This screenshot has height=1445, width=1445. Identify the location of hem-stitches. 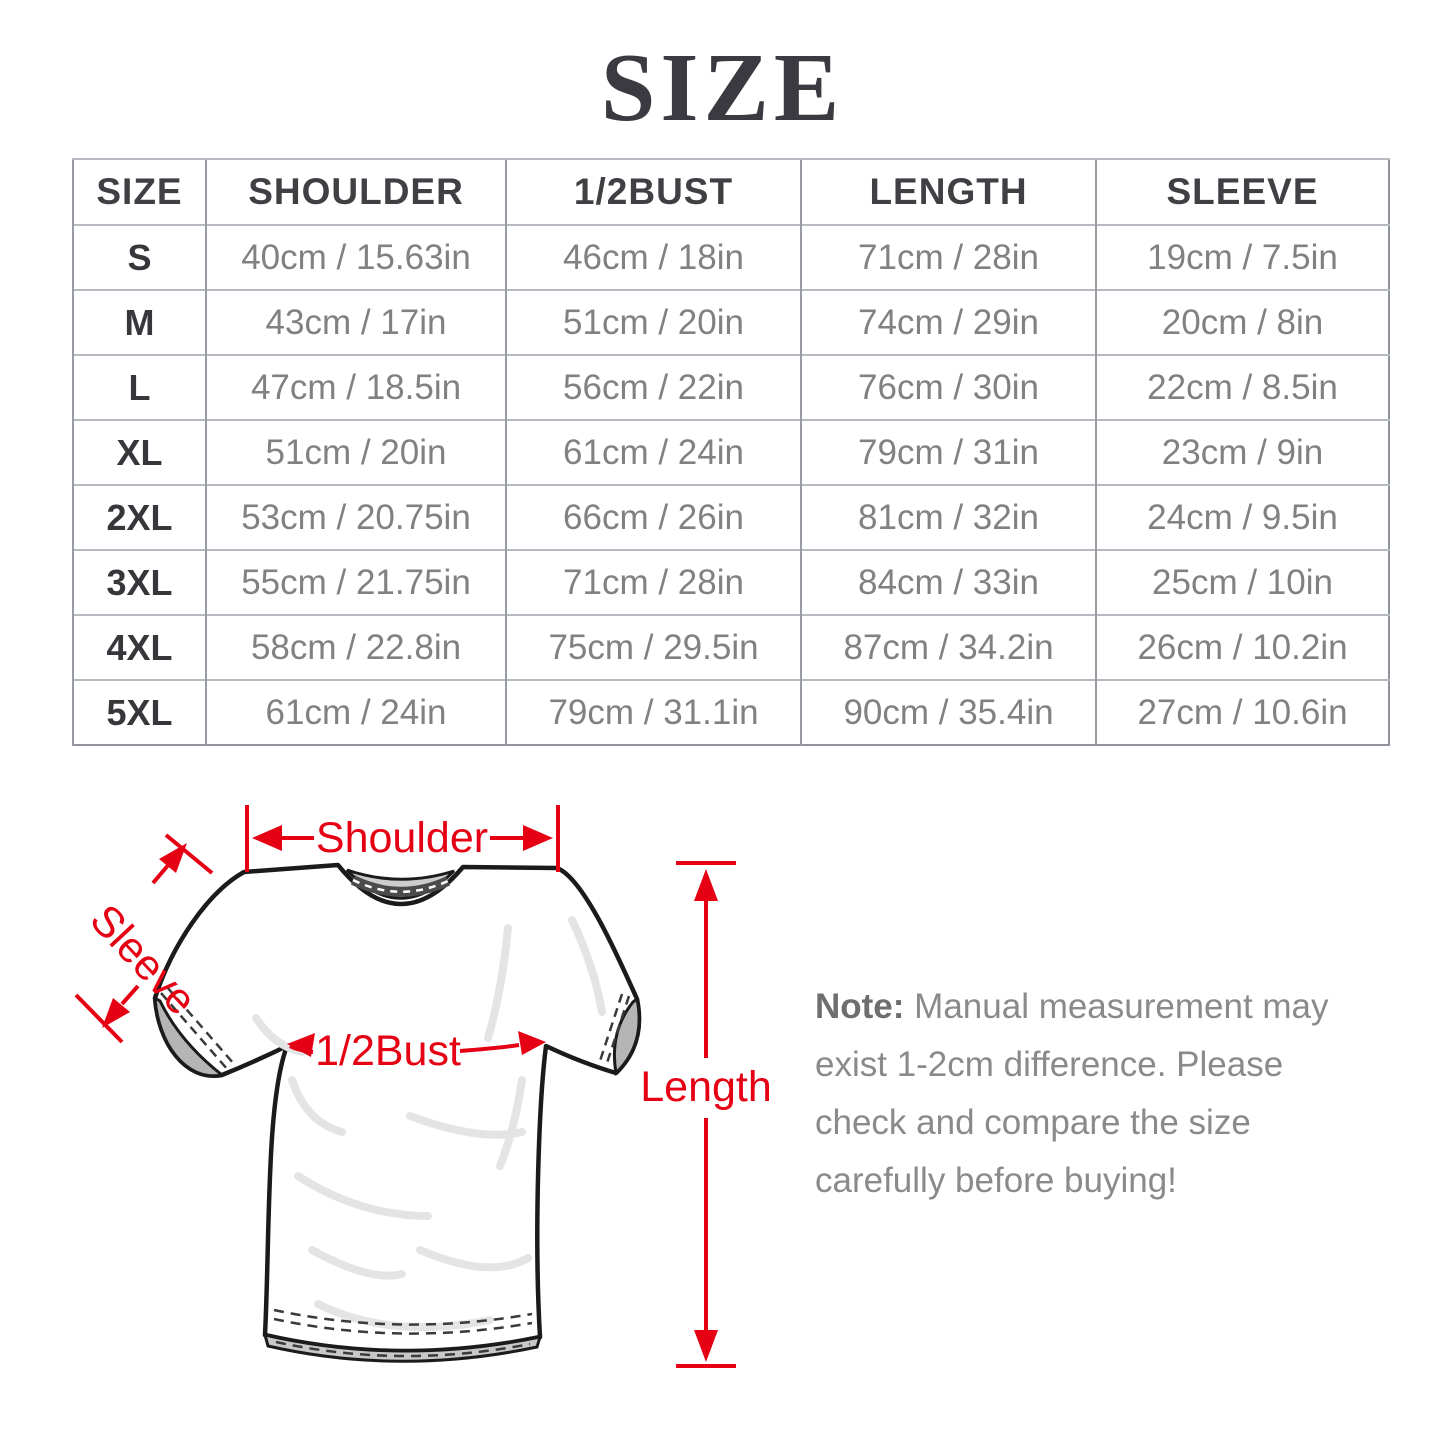
(403, 1333).